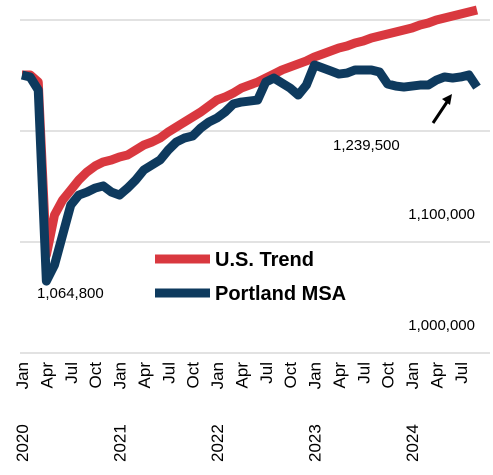 This screenshot has height=475, width=493. Describe the element at coordinates (120, 443) in the screenshot. I see `year-label: 2021` at that location.